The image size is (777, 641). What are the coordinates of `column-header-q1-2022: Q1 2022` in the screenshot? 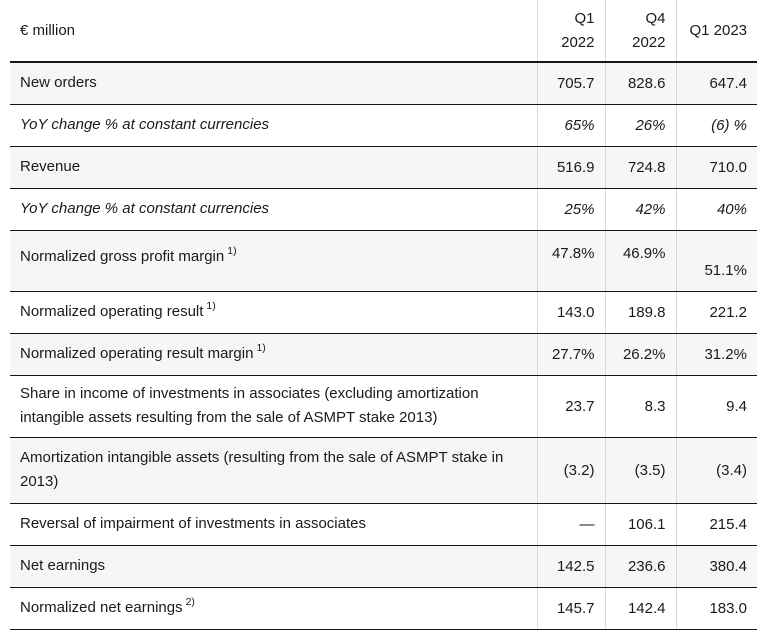 It's located at (570, 31).